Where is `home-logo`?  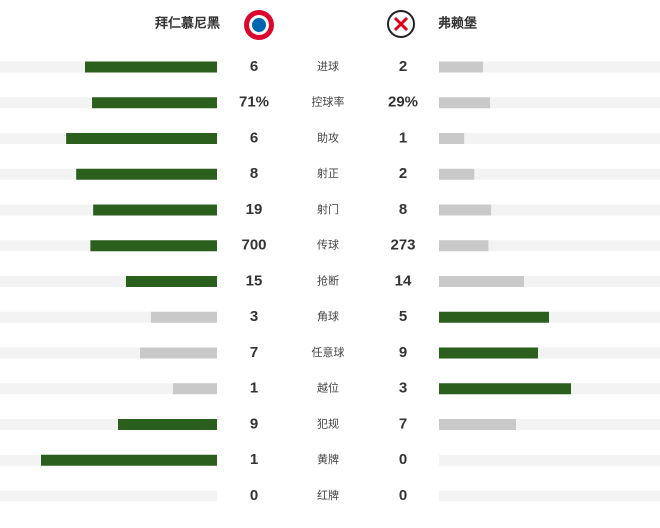
home-logo is located at coordinates (259, 25).